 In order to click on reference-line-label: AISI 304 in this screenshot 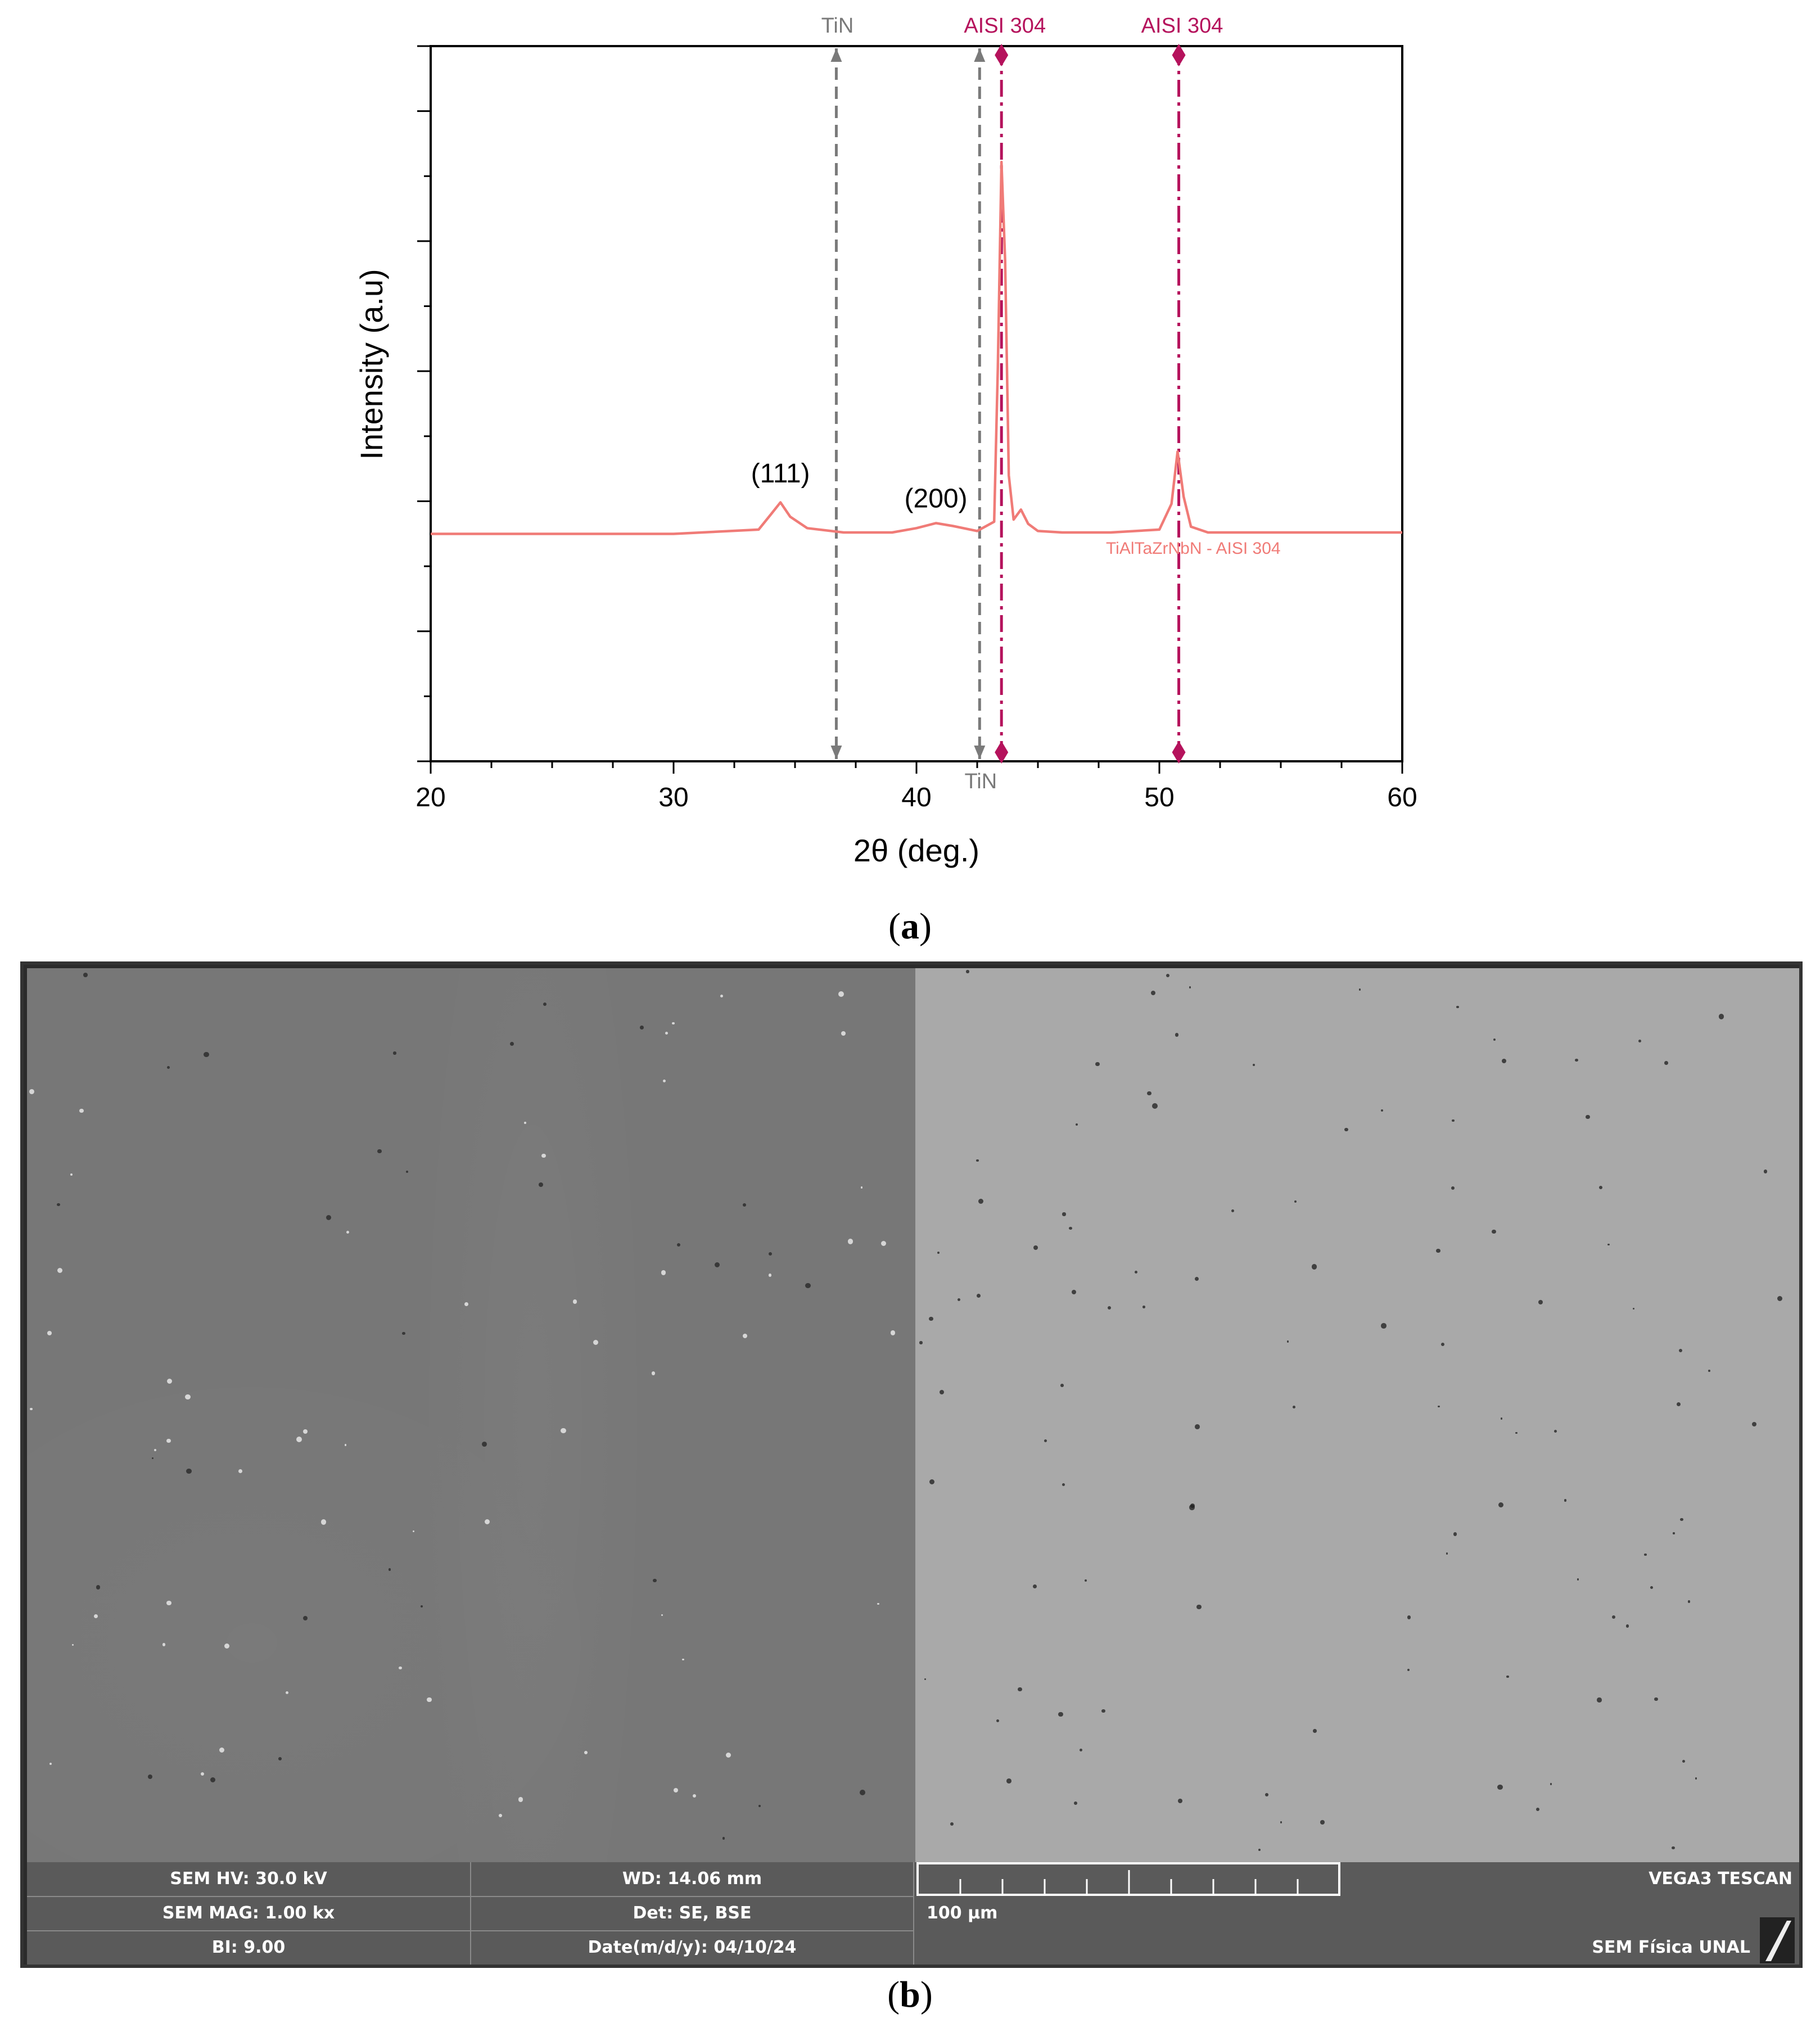, I will do `click(1182, 26)`.